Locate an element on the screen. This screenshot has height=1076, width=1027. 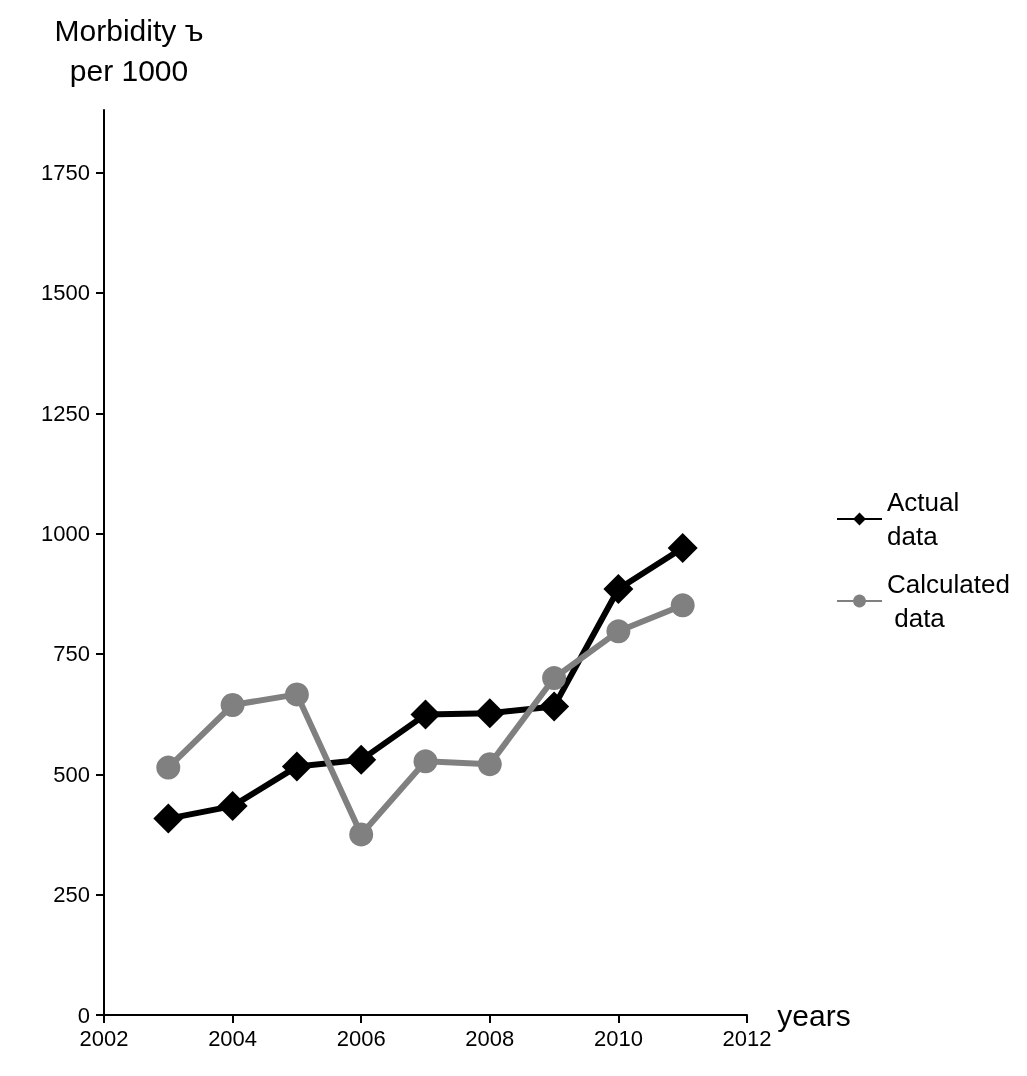
x-tick-label: 2008 is located at coordinates (490, 1038).